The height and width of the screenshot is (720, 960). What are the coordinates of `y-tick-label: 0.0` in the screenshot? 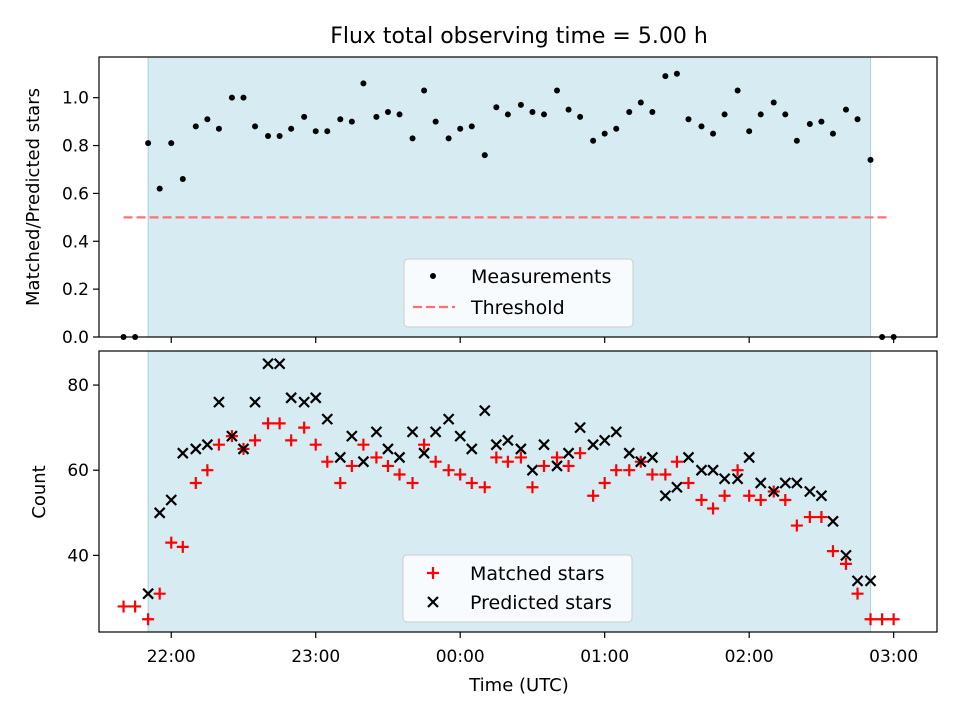 It's located at (75, 338).